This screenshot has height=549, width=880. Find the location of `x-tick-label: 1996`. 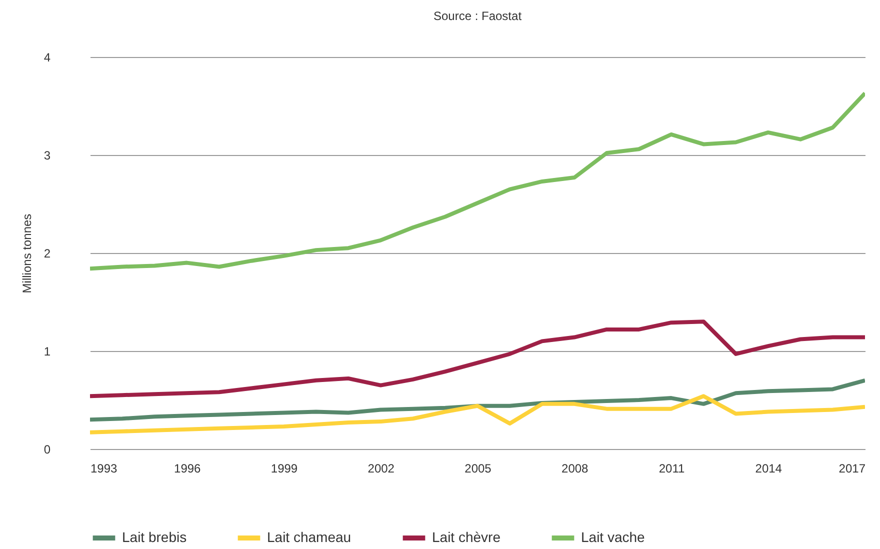

x-tick-label: 1996 is located at coordinates (188, 469).